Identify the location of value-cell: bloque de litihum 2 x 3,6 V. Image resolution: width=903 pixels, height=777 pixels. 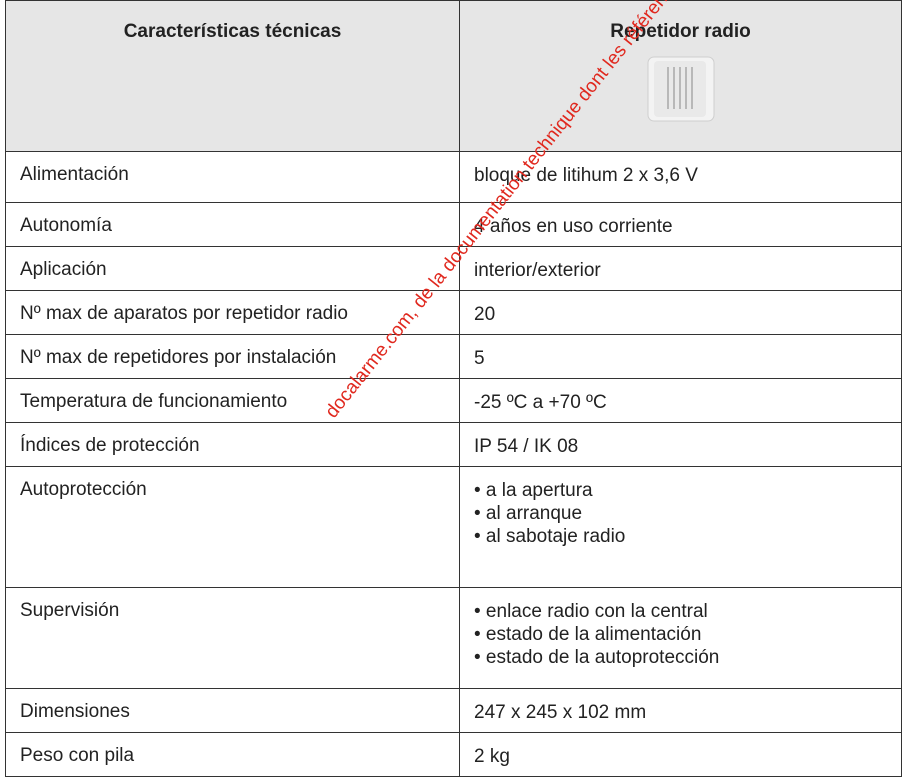
(680, 177).